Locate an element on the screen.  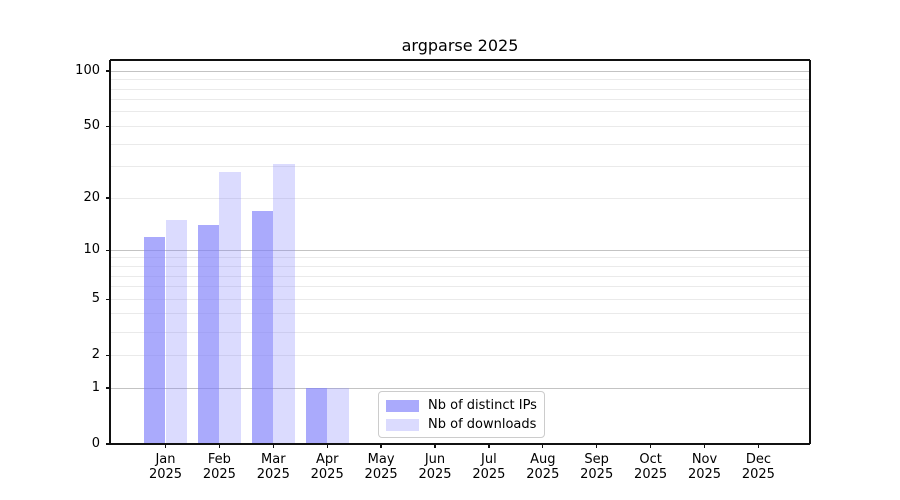
x-tick-label: Jan 2025 is located at coordinates (165, 467).